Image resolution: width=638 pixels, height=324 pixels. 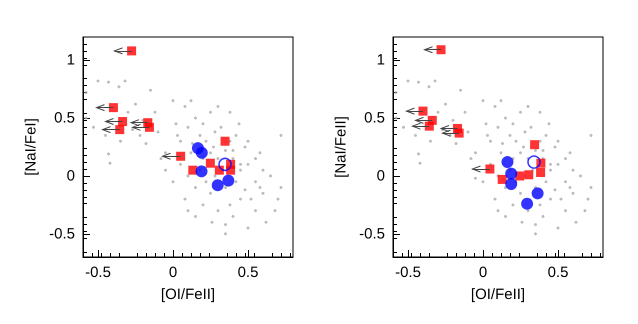 What do you see at coordinates (341, 147) in the screenshot?
I see `y-axis-title: [NaI/FeII]` at bounding box center [341, 147].